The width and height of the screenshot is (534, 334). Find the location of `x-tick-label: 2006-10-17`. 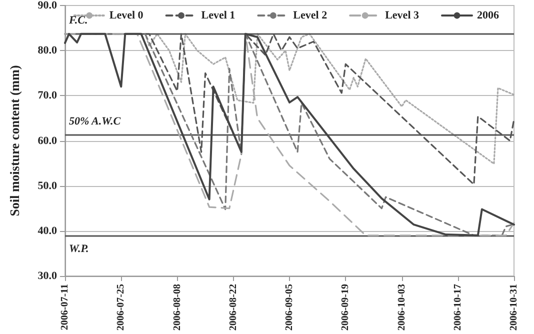

x-tick-label: 2006-10-17 is located at coordinates (458, 307).